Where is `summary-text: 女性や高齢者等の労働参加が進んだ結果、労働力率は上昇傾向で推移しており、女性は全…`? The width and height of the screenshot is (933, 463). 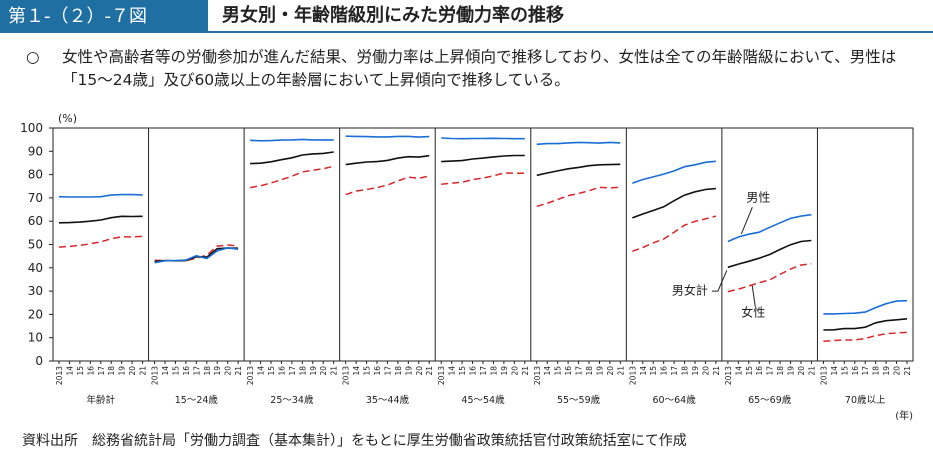
summary-text: 女性や高齢者等の労働参加が進んだ結果、労働力率は上昇傾向で推移しており、女性は全… is located at coordinates (479, 68).